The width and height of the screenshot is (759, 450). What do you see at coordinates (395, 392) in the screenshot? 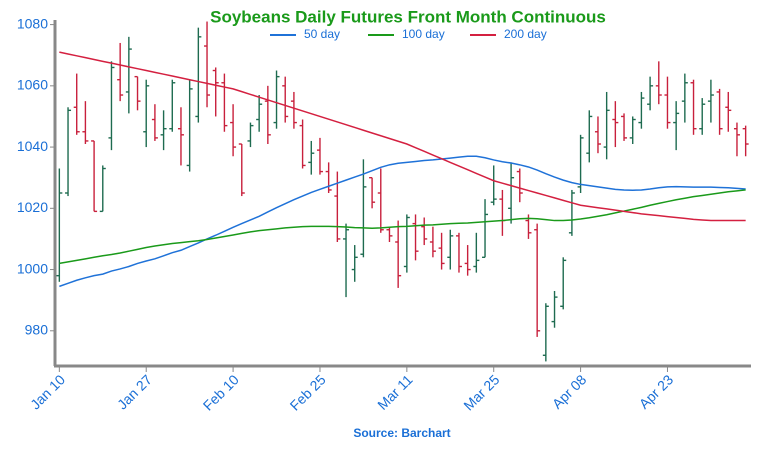
I see `x-tick-label: Mar 11` at bounding box center [395, 392].